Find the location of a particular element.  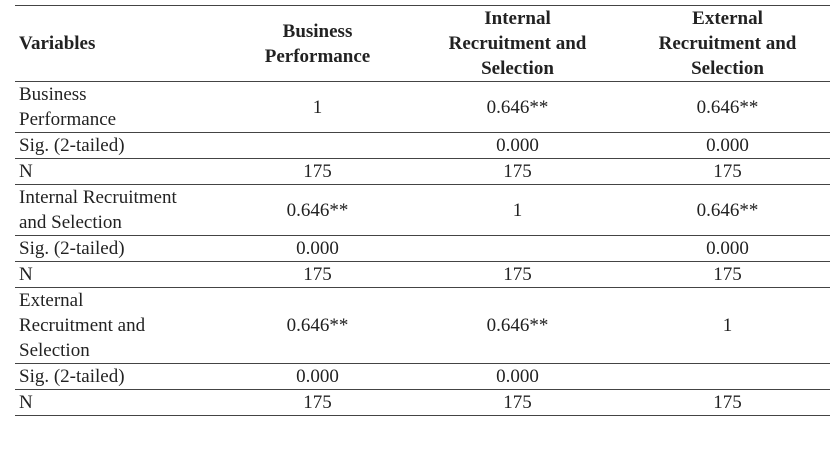

header-cell: Business Performance is located at coordinates (317, 43).